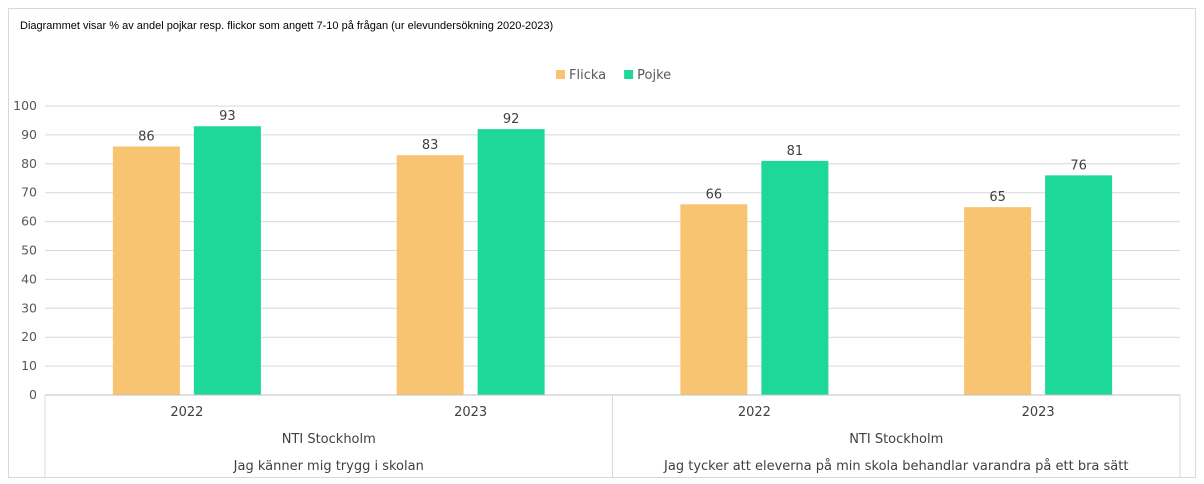  I want to click on legend-label: Flicka, so click(587, 75).